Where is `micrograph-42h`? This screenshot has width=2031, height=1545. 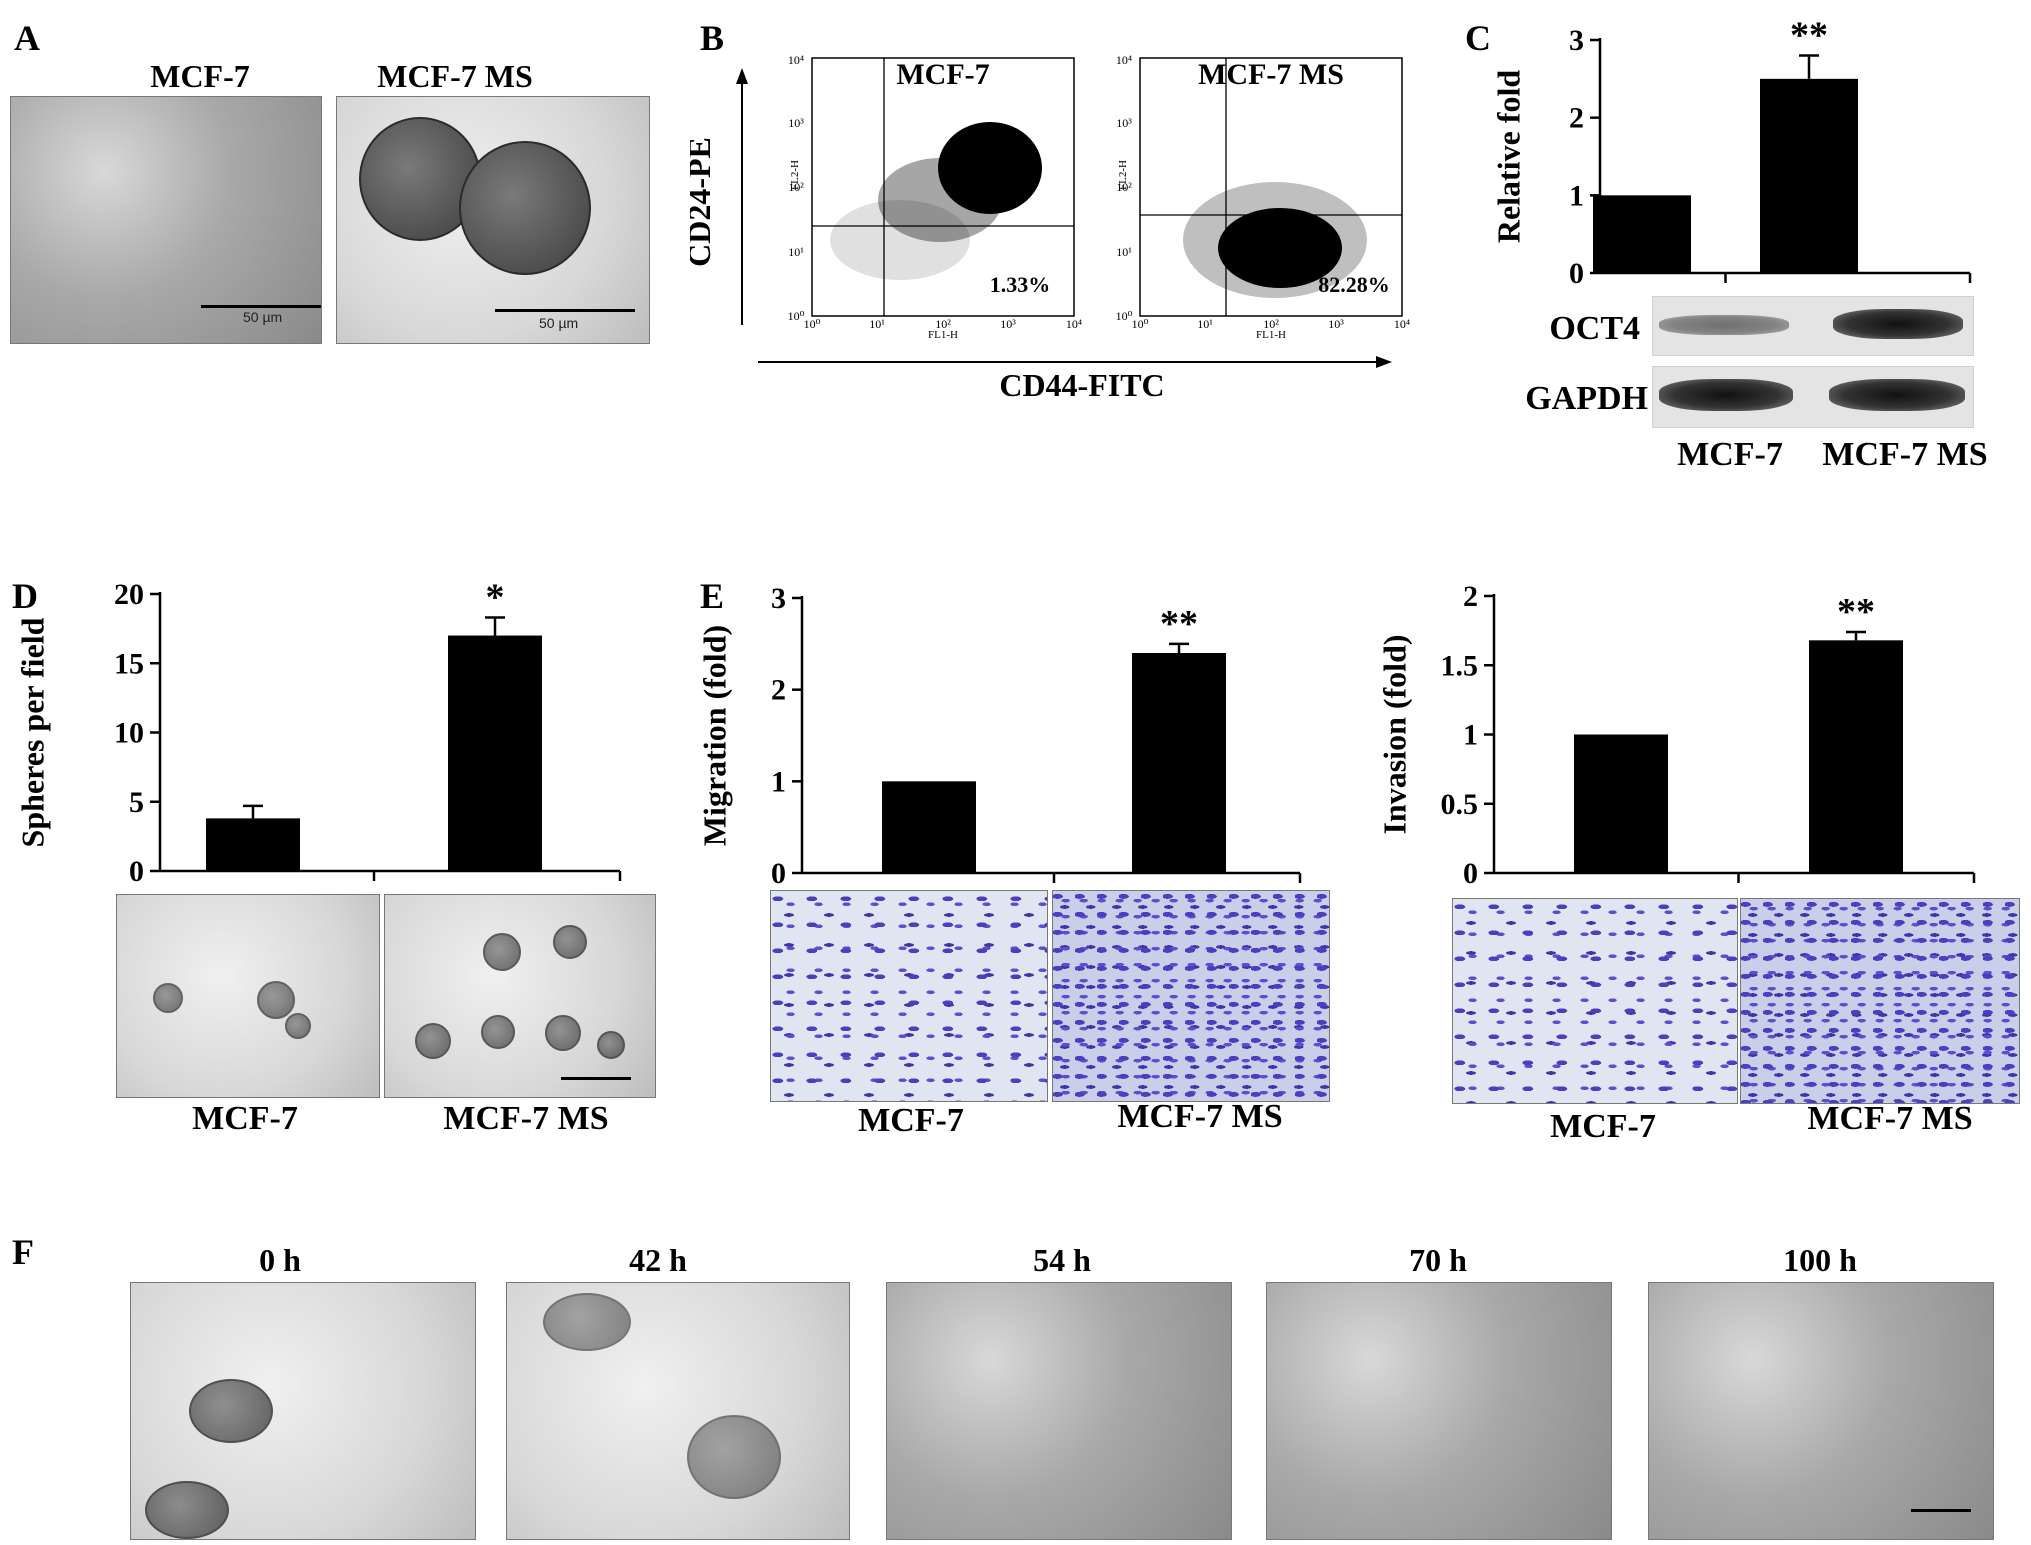
micrograph-42h is located at coordinates (678, 1411).